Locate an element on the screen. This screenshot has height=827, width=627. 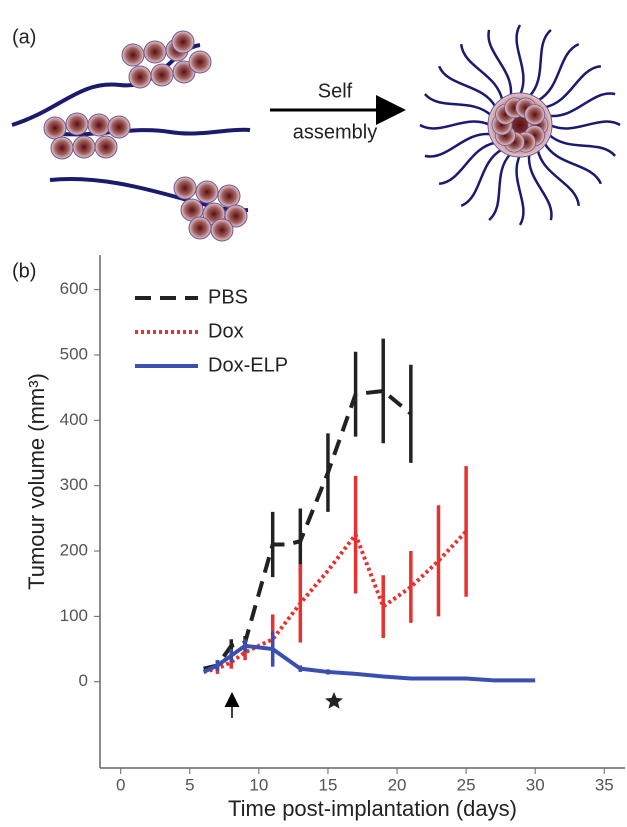
y-tick-label: 500 is located at coordinates (74, 353).